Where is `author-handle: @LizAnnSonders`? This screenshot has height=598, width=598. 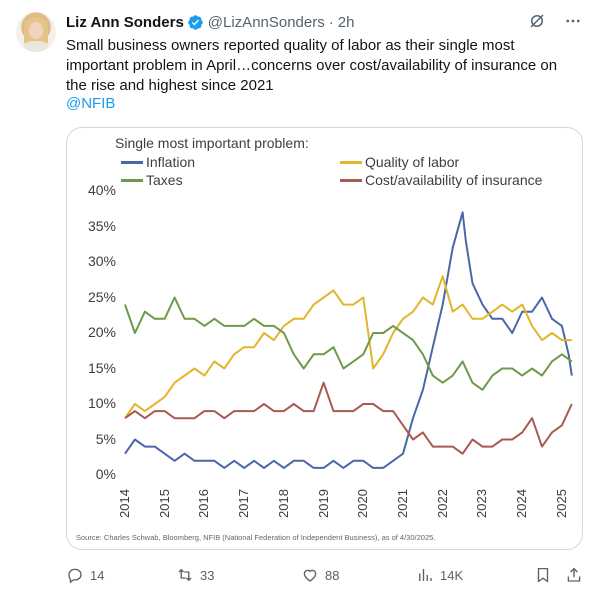
author-handle: @LizAnnSonders is located at coordinates (266, 22).